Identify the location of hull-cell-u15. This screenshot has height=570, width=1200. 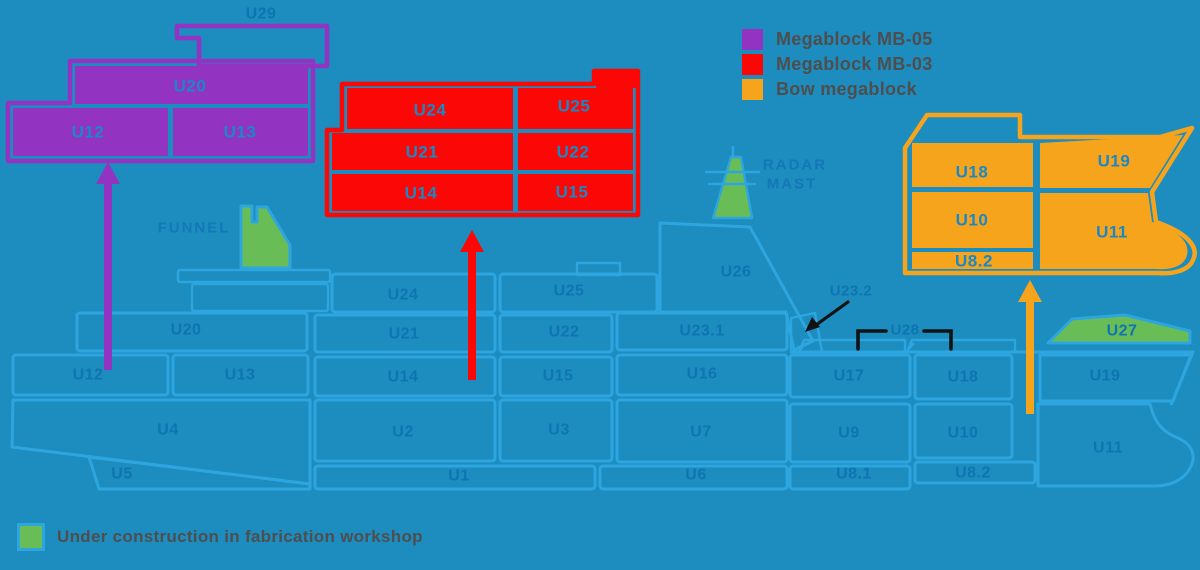
(556, 376).